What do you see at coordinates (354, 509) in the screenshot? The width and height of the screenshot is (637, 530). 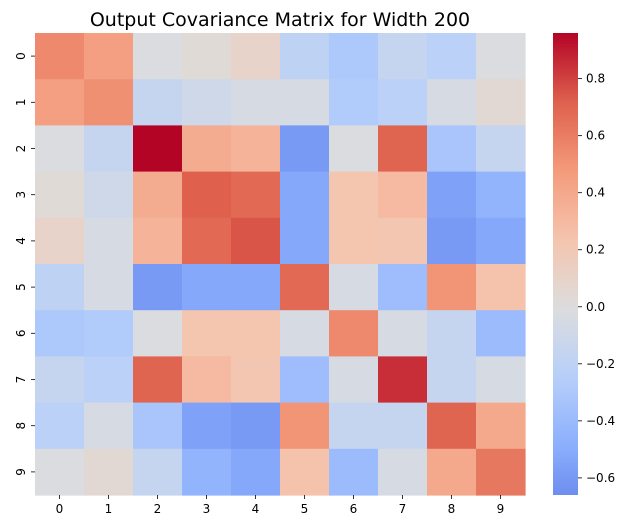 I see `x-tick-label: 6` at bounding box center [354, 509].